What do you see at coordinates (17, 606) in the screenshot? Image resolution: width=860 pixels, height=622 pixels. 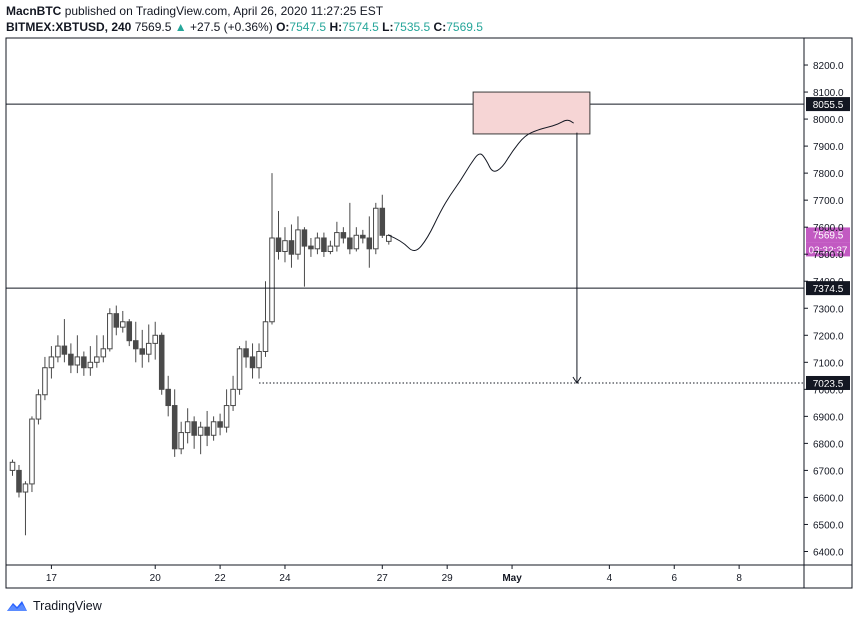 I see `tradingview-logo-icon` at bounding box center [17, 606].